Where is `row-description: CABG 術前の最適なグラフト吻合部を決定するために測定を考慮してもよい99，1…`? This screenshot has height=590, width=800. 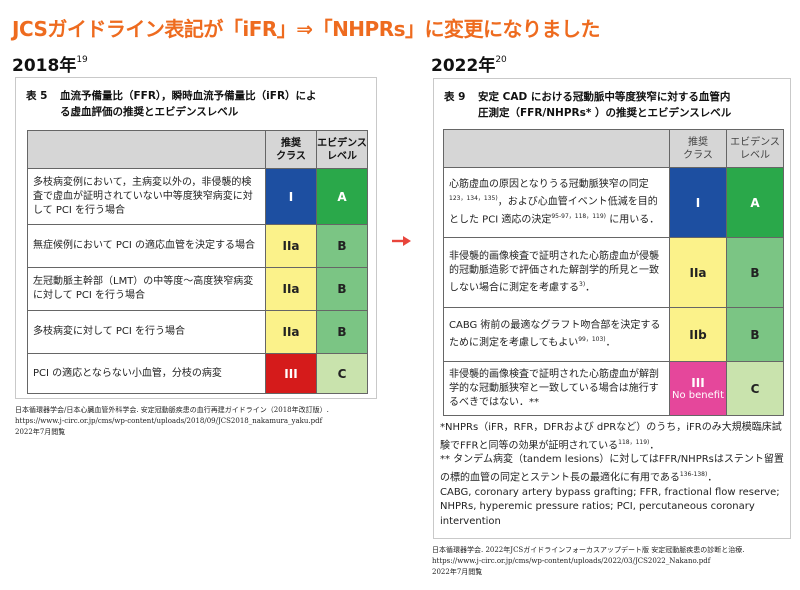 row-description: CABG 術前の最適なグラフト吻合部を決定するために測定を考慮してもよい99，1… is located at coordinates (556, 334).